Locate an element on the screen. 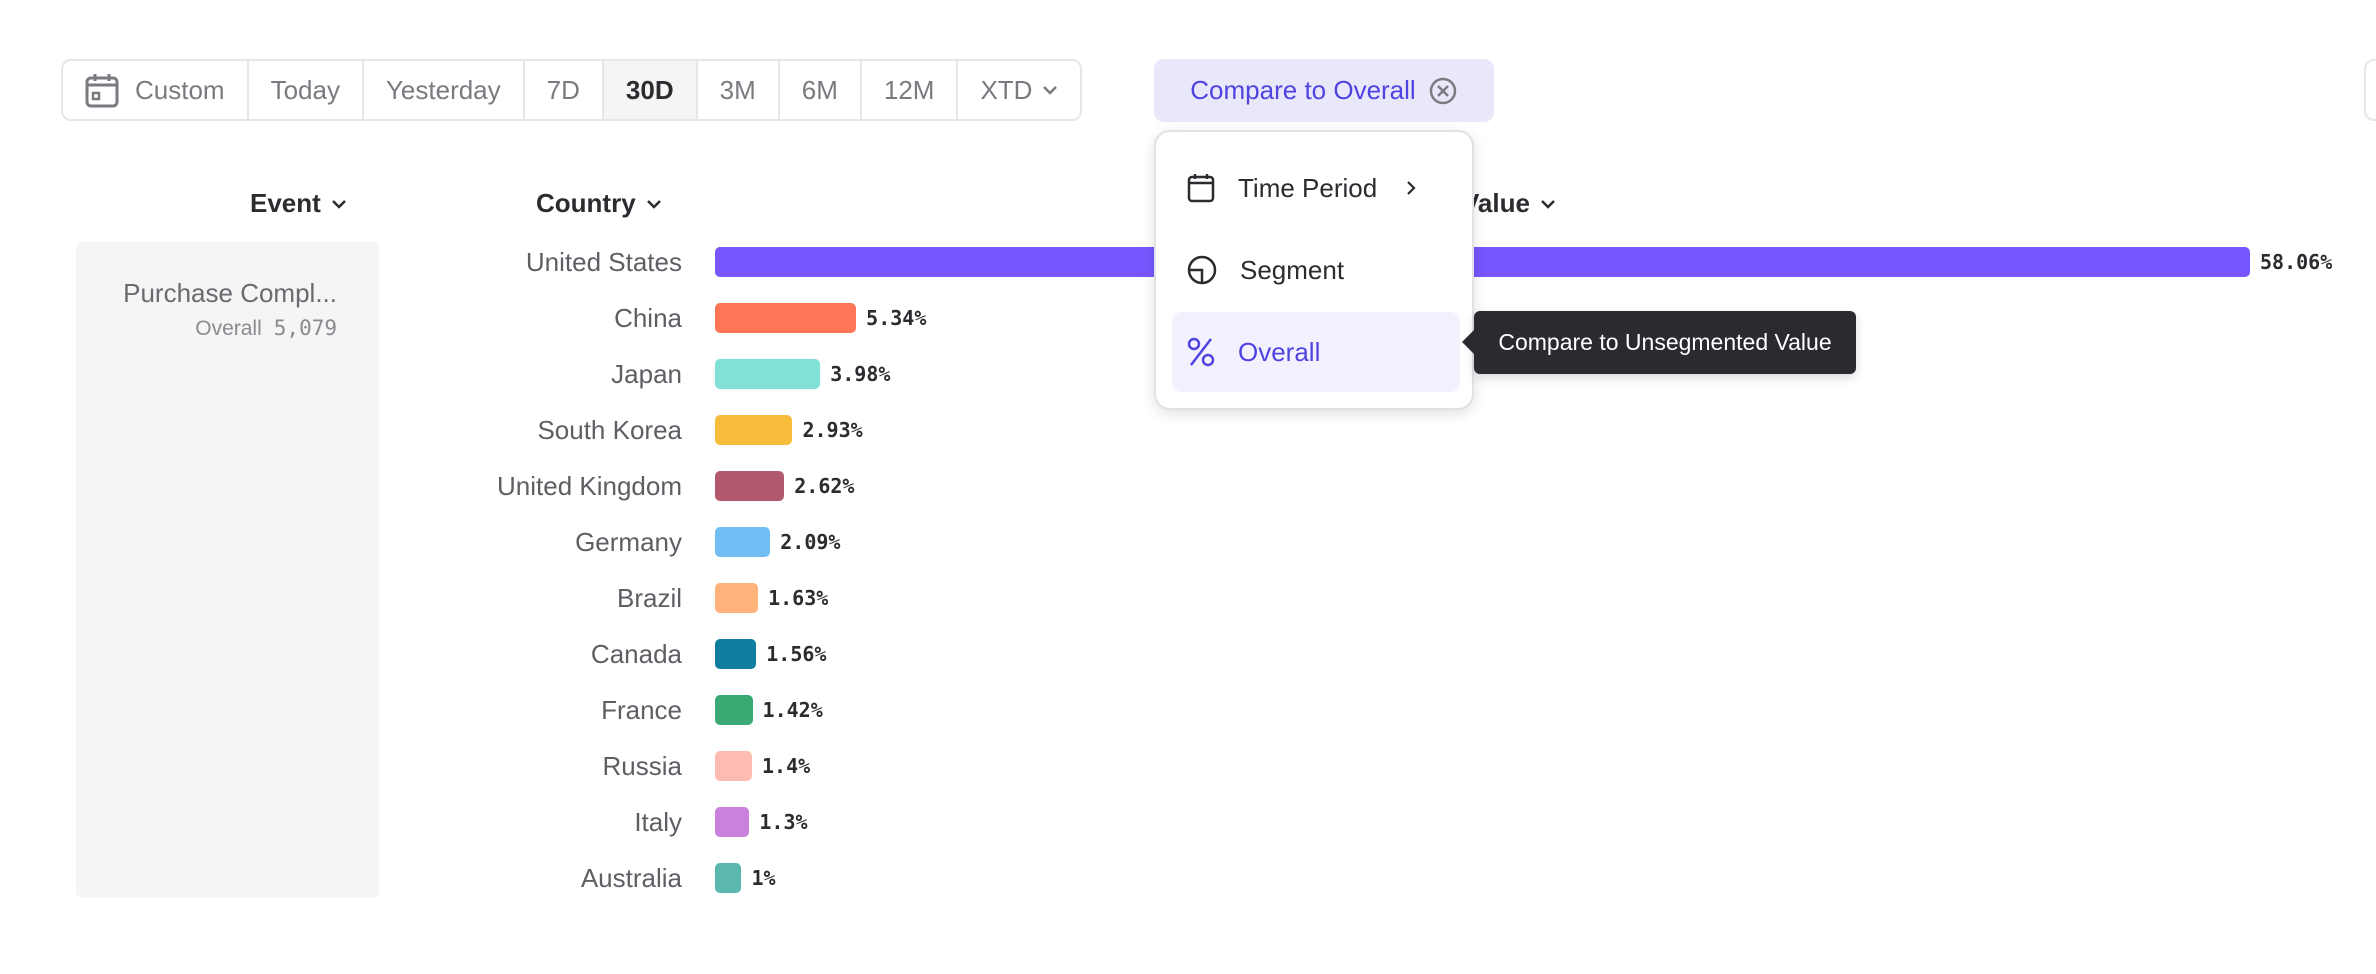  event-summary: Overall 5,079 is located at coordinates (266, 328).